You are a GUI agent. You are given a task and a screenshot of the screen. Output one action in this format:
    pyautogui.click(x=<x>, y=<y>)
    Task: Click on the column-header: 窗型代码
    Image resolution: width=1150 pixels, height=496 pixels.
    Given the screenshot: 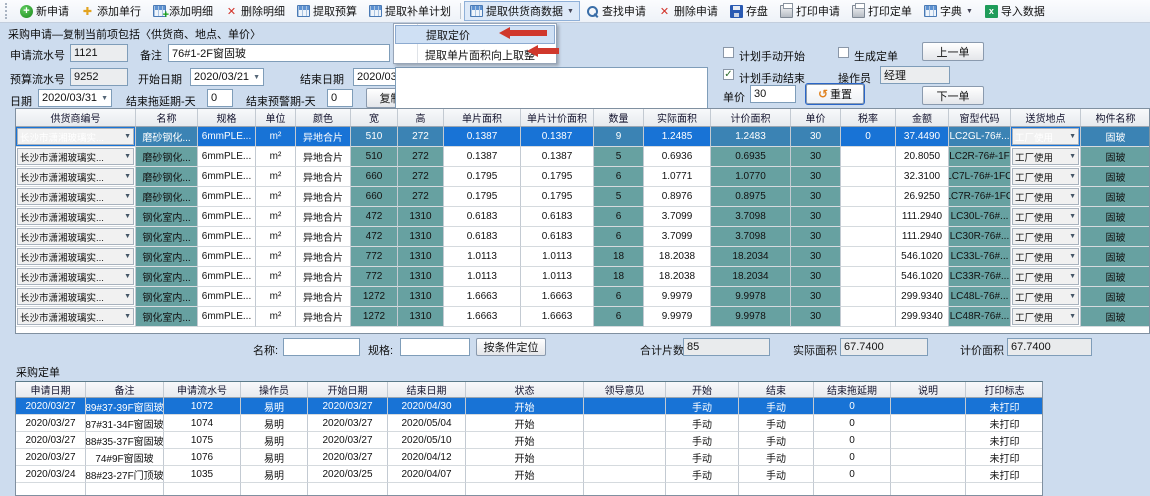 What is the action you would take?
    pyautogui.click(x=980, y=118)
    